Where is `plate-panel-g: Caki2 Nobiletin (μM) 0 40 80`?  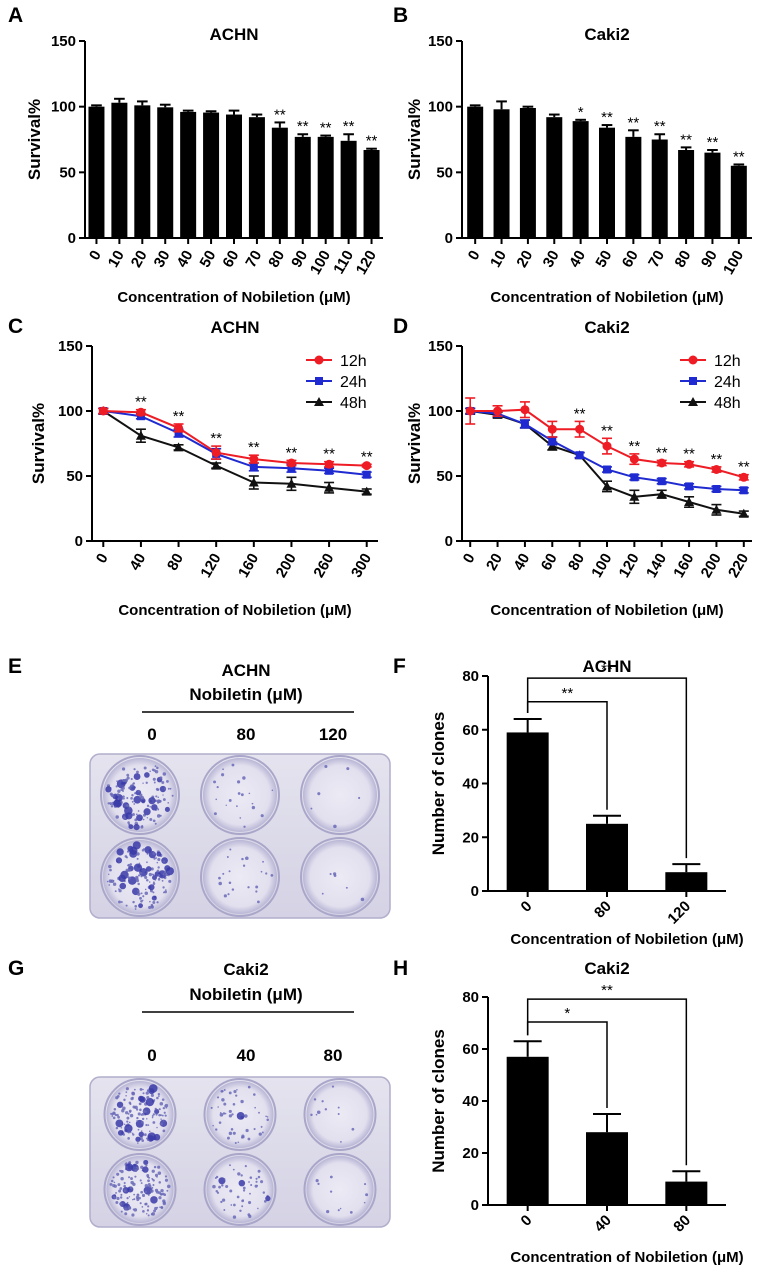
plate-panel-g: Caki2 Nobiletin (μM) 0 40 80 is located at coordinates (240, 1094).